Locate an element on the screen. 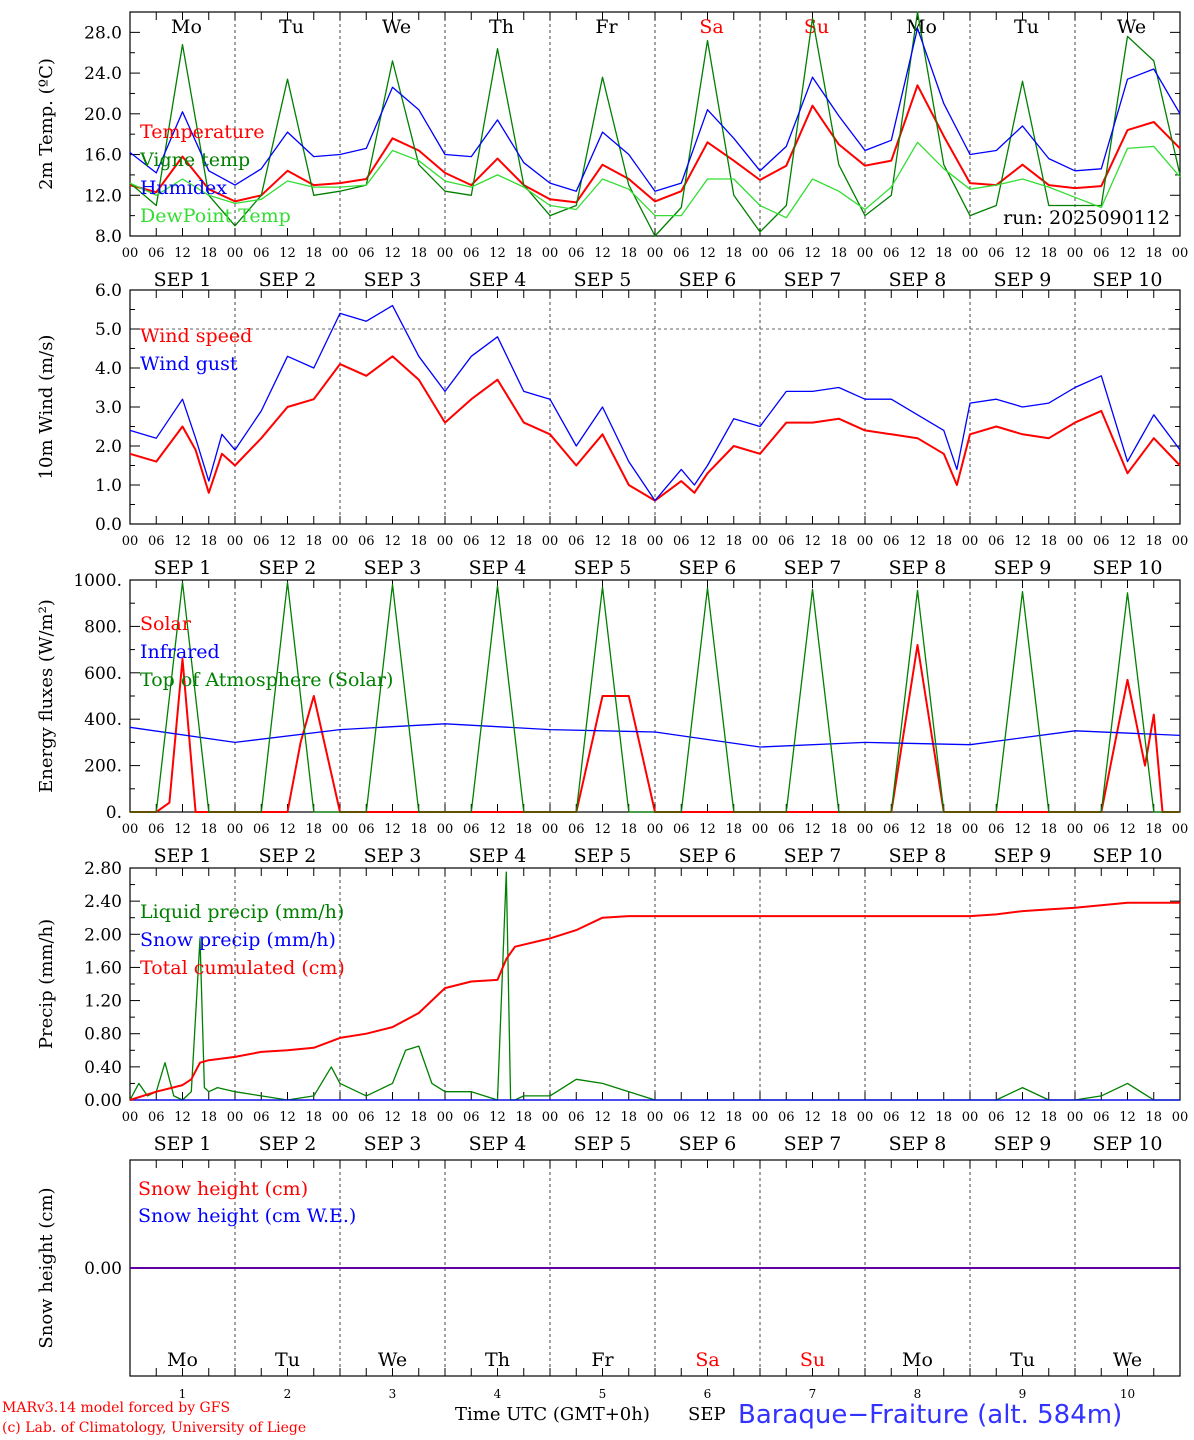  y-axis-title: 2m Temp. (ºC) is located at coordinates (46, 124).